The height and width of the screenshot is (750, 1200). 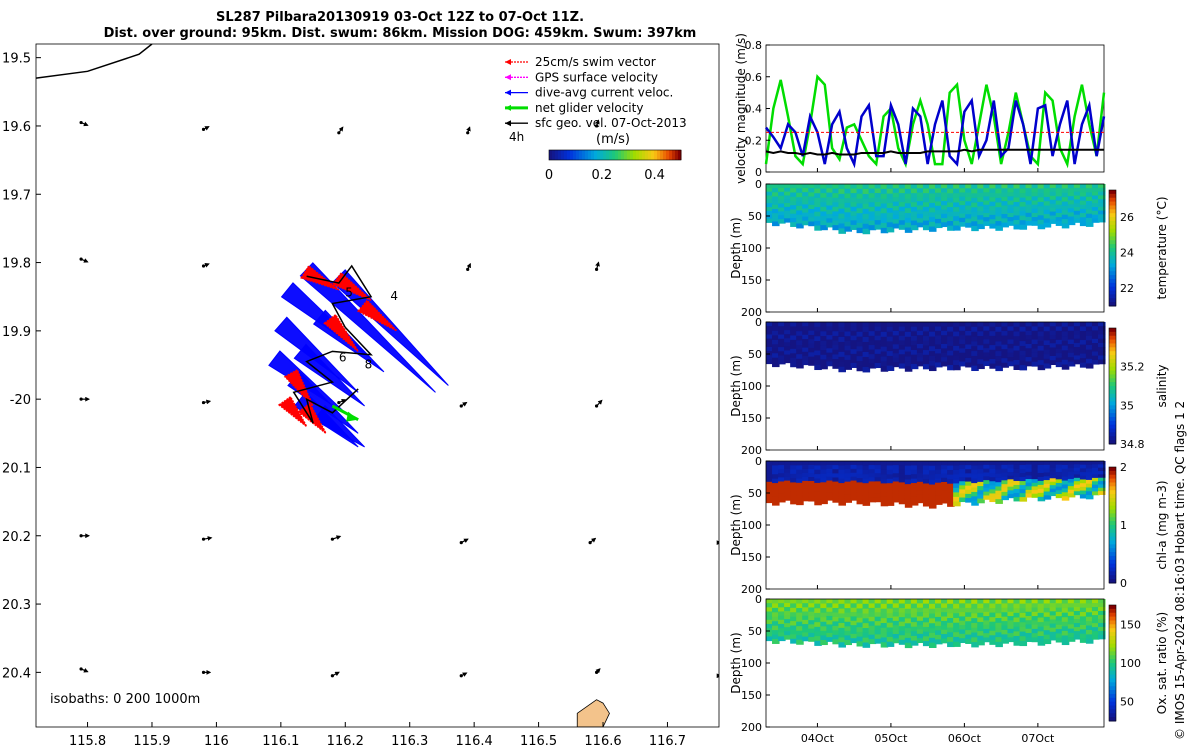 What do you see at coordinates (16, 59) in the screenshot?
I see `map-y-tick-label-0: 19.5` at bounding box center [16, 59].